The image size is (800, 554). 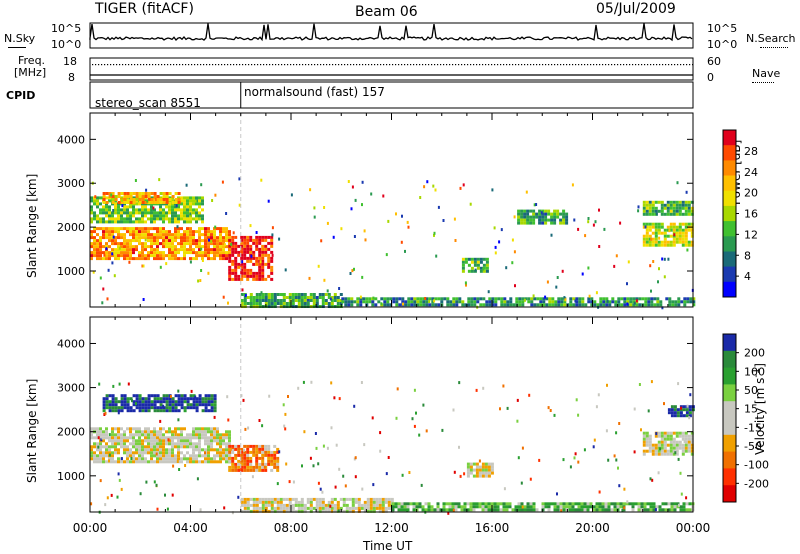 I want to click on nsky-label: N.Sky, so click(x=20, y=38).